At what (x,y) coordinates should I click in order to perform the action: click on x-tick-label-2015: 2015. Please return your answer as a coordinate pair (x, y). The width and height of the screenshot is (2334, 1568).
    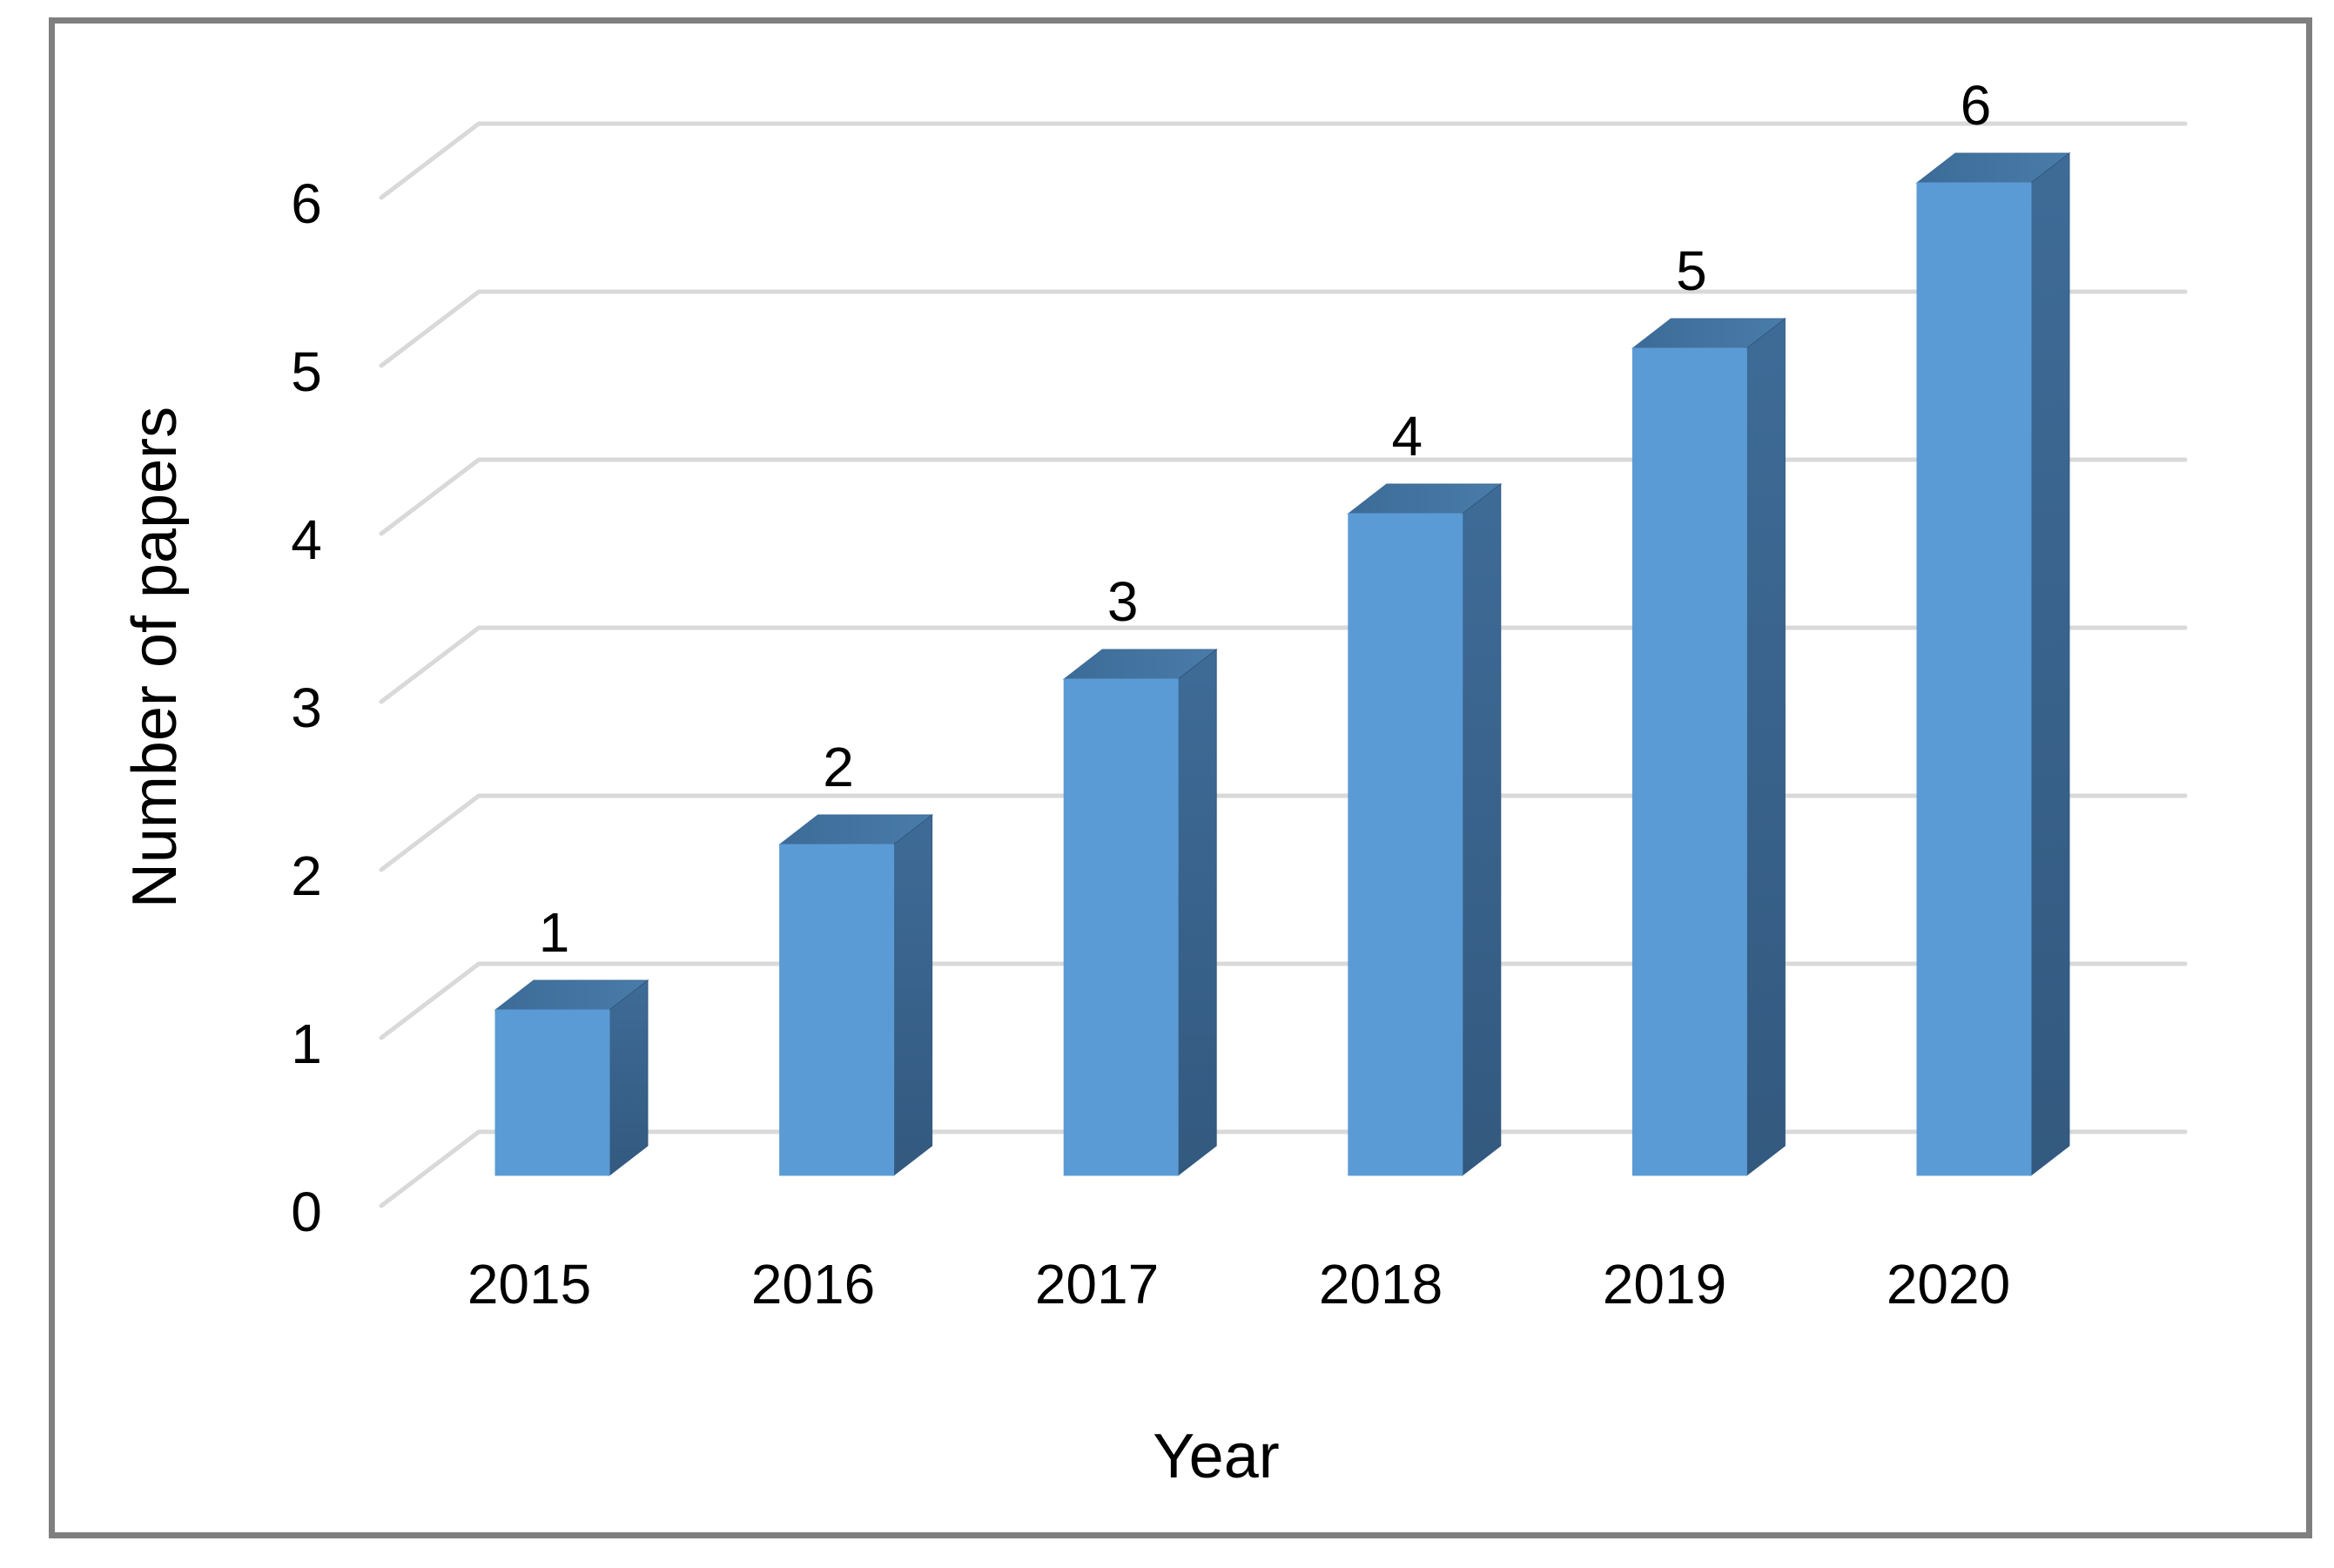
    Looking at the image, I should click on (529, 1284).